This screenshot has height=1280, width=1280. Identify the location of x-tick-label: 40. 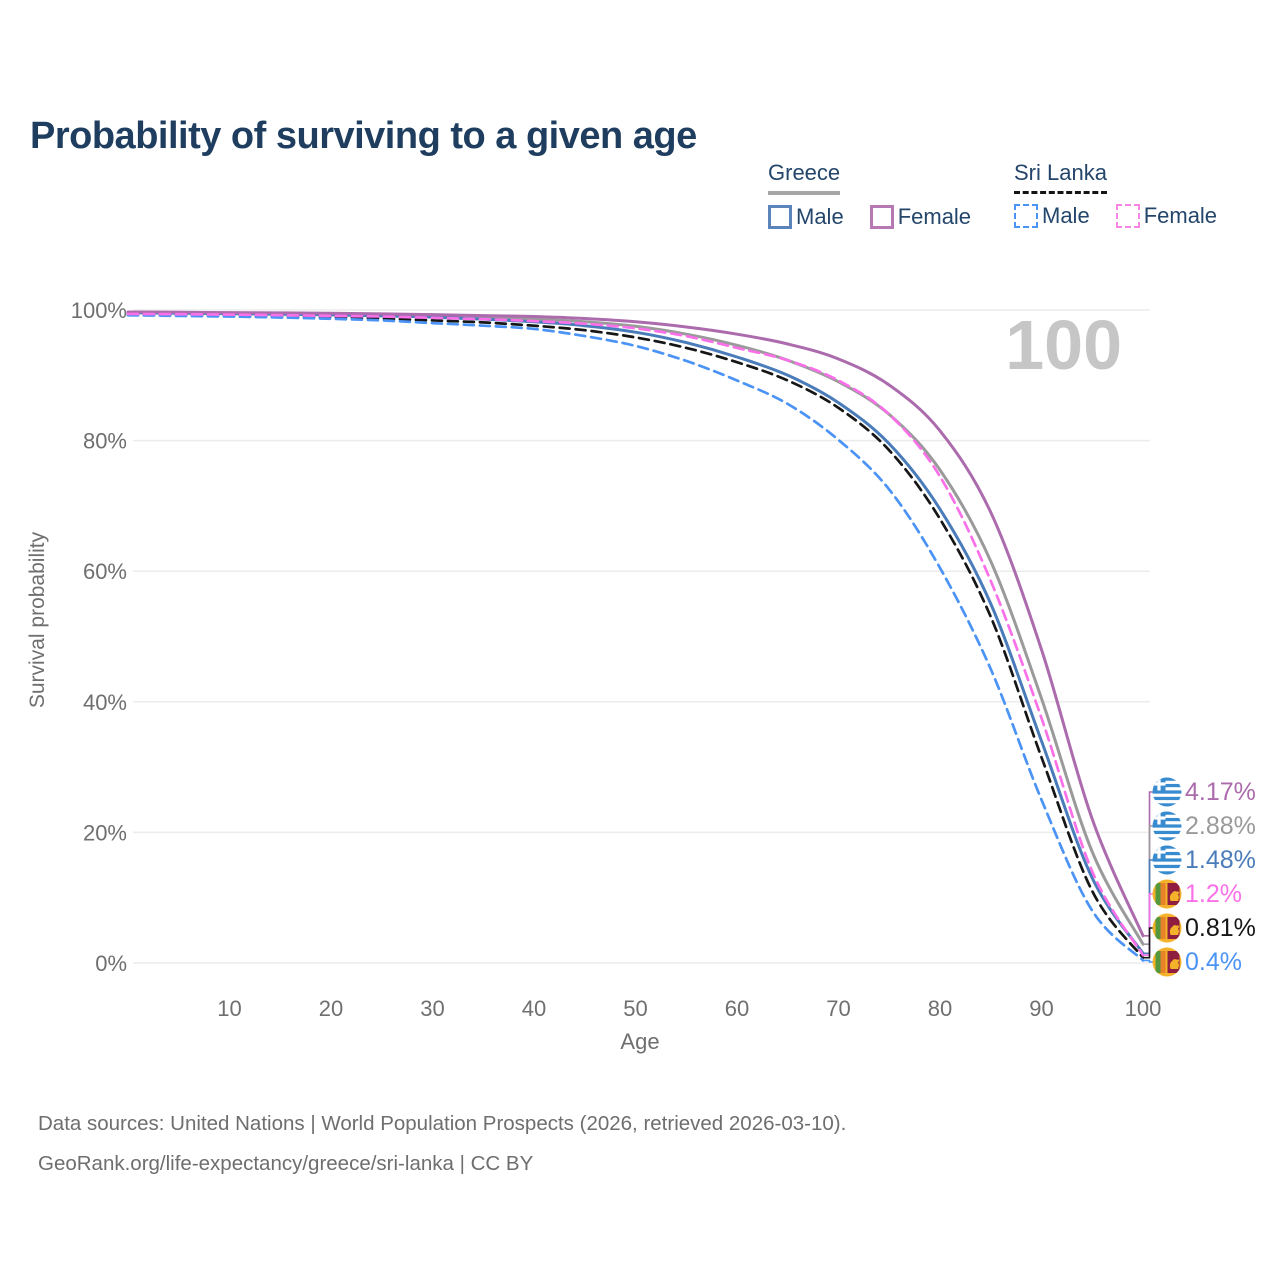
(534, 1008).